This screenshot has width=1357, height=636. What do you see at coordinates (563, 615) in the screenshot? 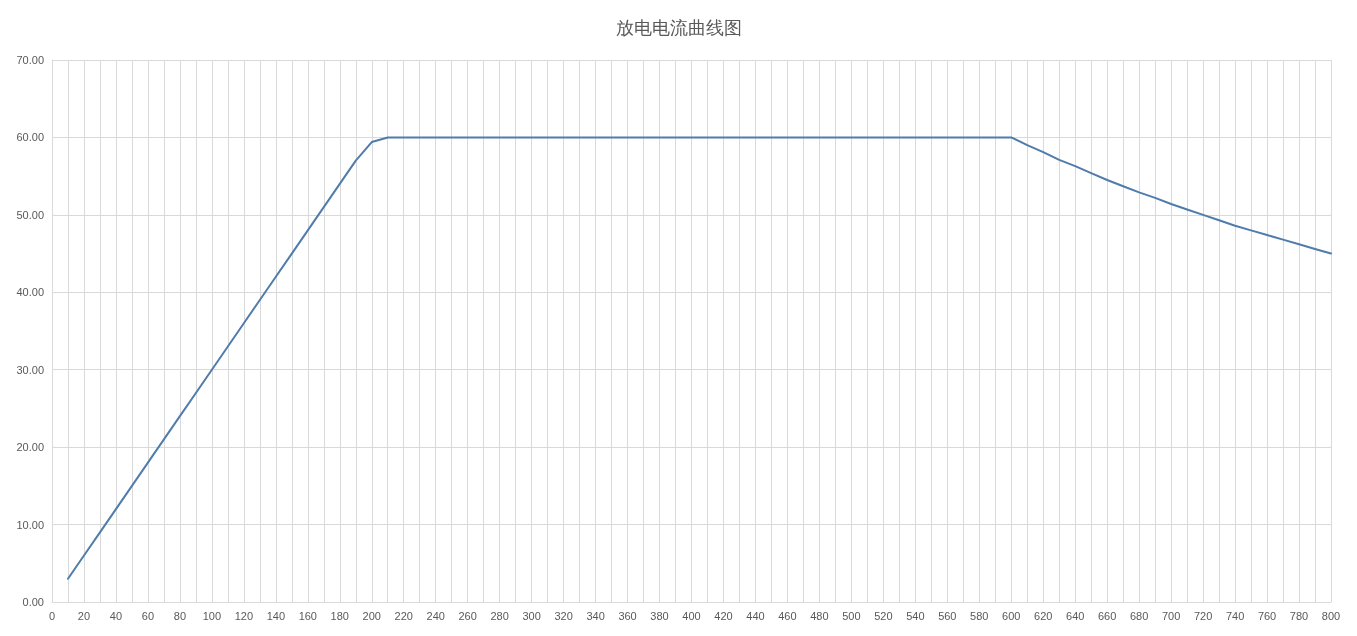
I see `x-tick-label: 320` at bounding box center [563, 615].